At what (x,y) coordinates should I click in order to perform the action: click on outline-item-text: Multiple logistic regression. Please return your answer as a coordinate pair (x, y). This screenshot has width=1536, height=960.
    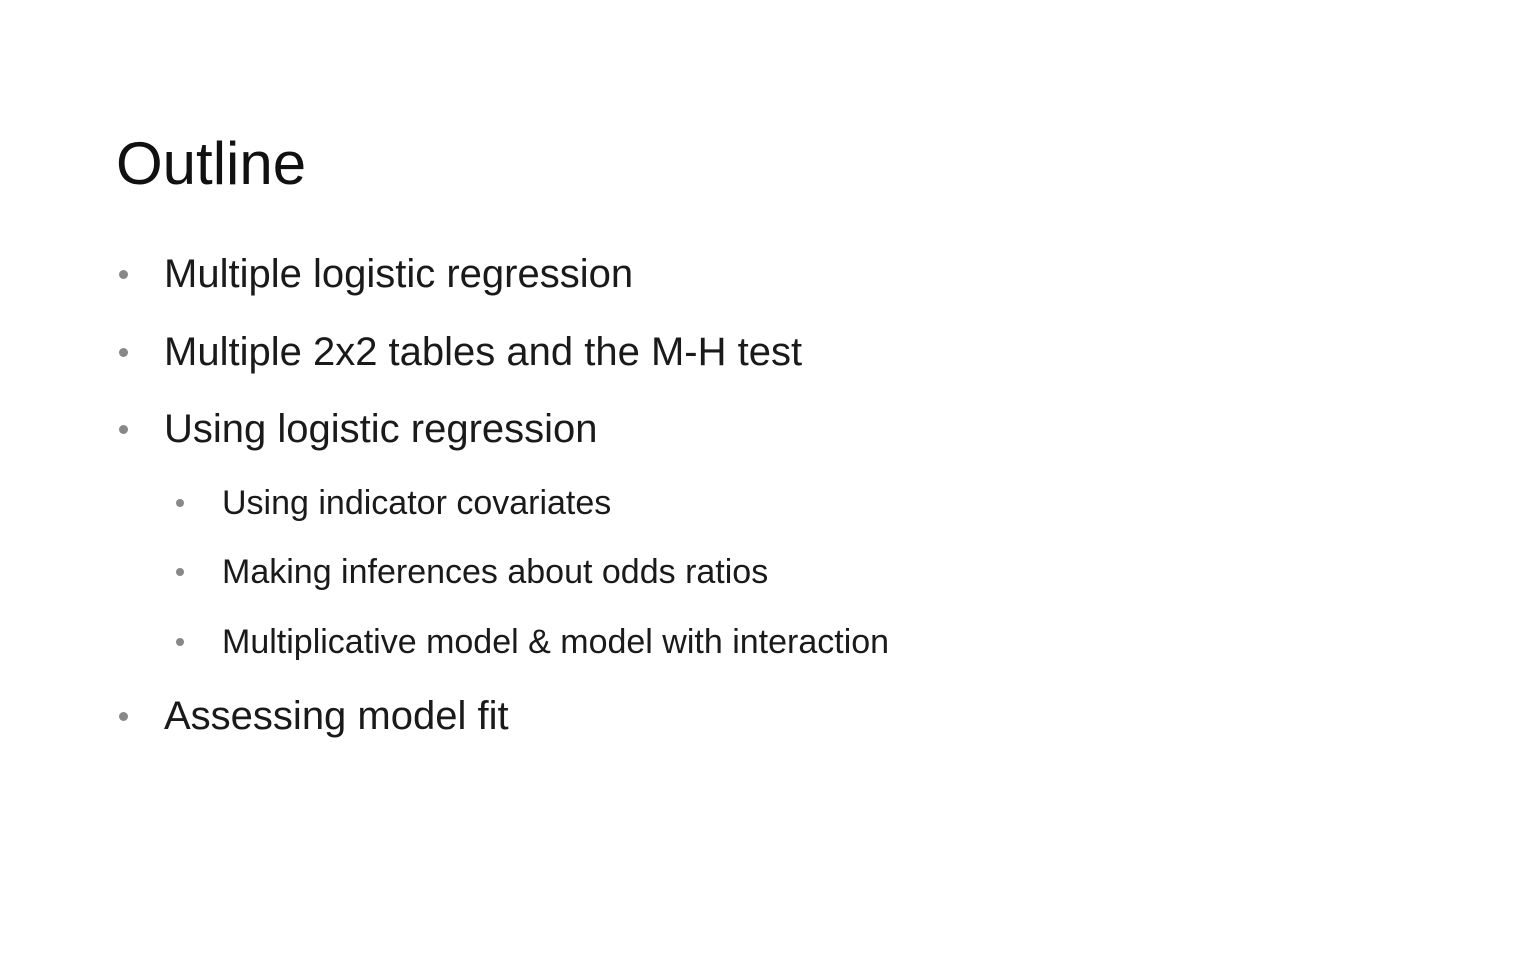
    Looking at the image, I should click on (399, 274).